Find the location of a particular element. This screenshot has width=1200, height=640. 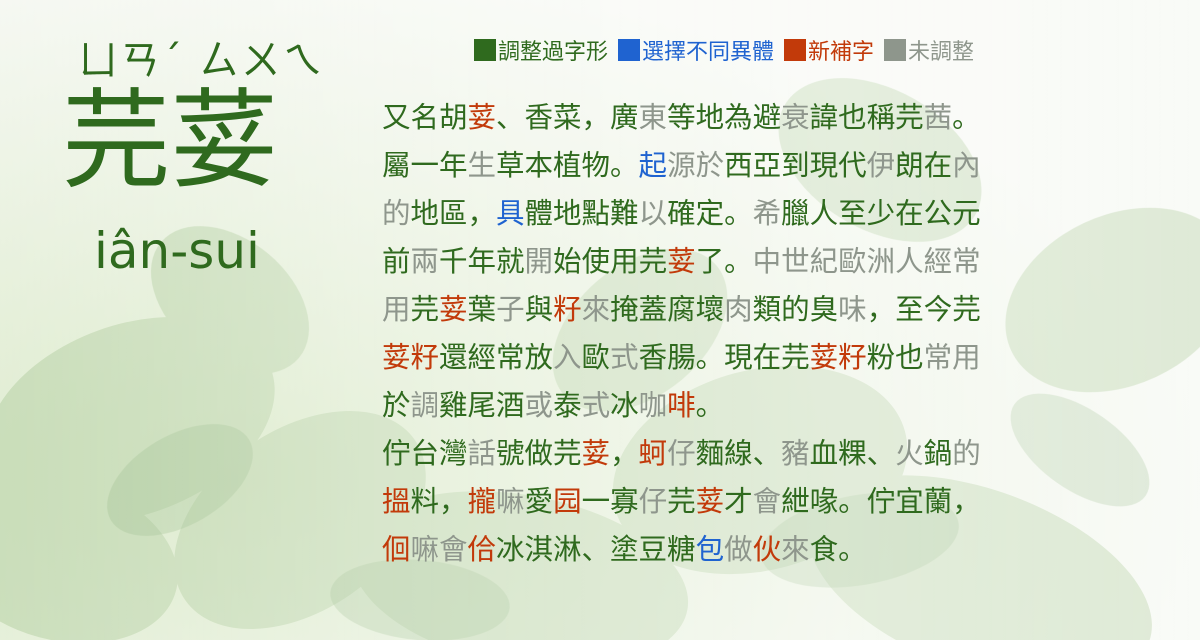

text-segment: 屬一年 is located at coordinates (425, 165).